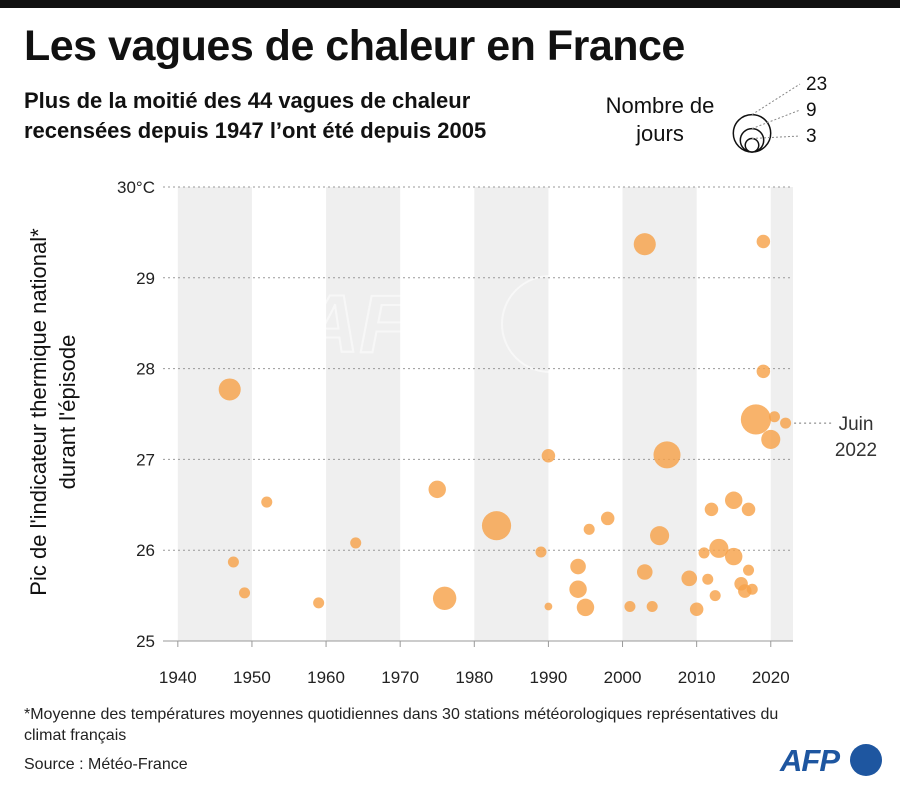  What do you see at coordinates (623, 677) in the screenshot?
I see `x-tick-label: 2000` at bounding box center [623, 677].